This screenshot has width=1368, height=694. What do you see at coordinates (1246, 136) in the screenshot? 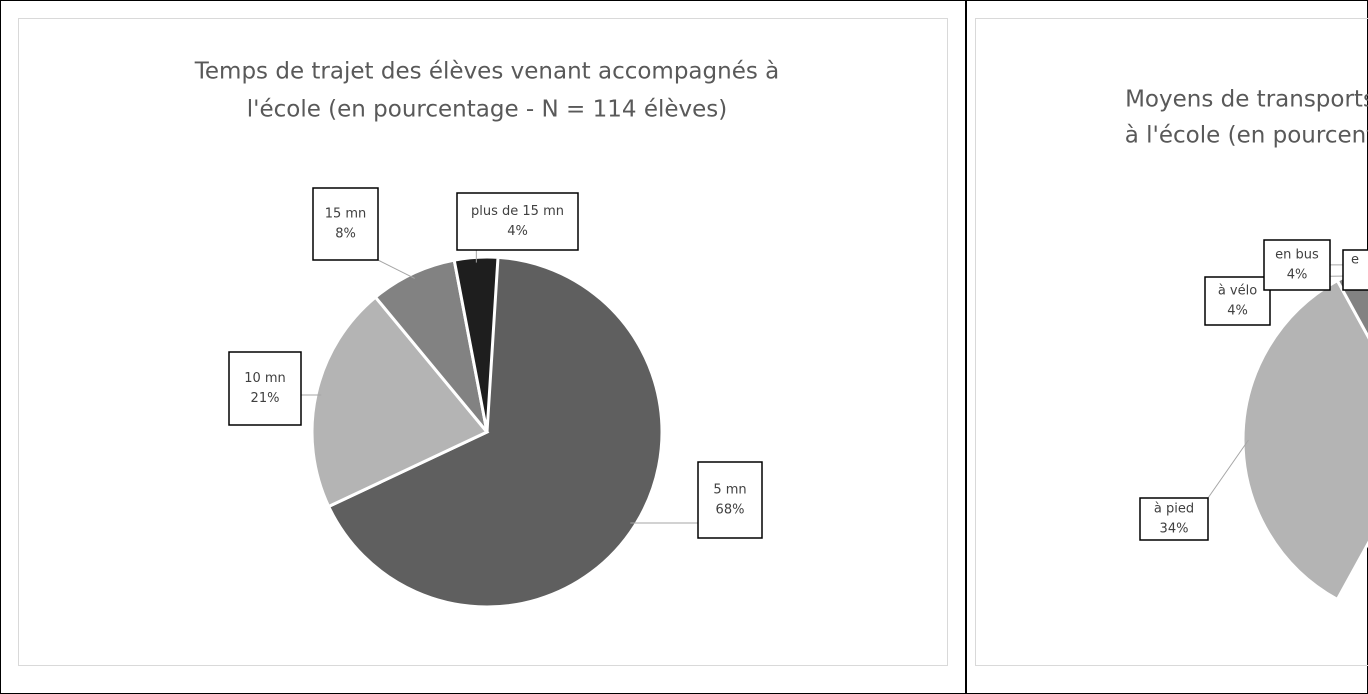
I see `chart-title: à l'école (en pourcent` at bounding box center [1246, 136].